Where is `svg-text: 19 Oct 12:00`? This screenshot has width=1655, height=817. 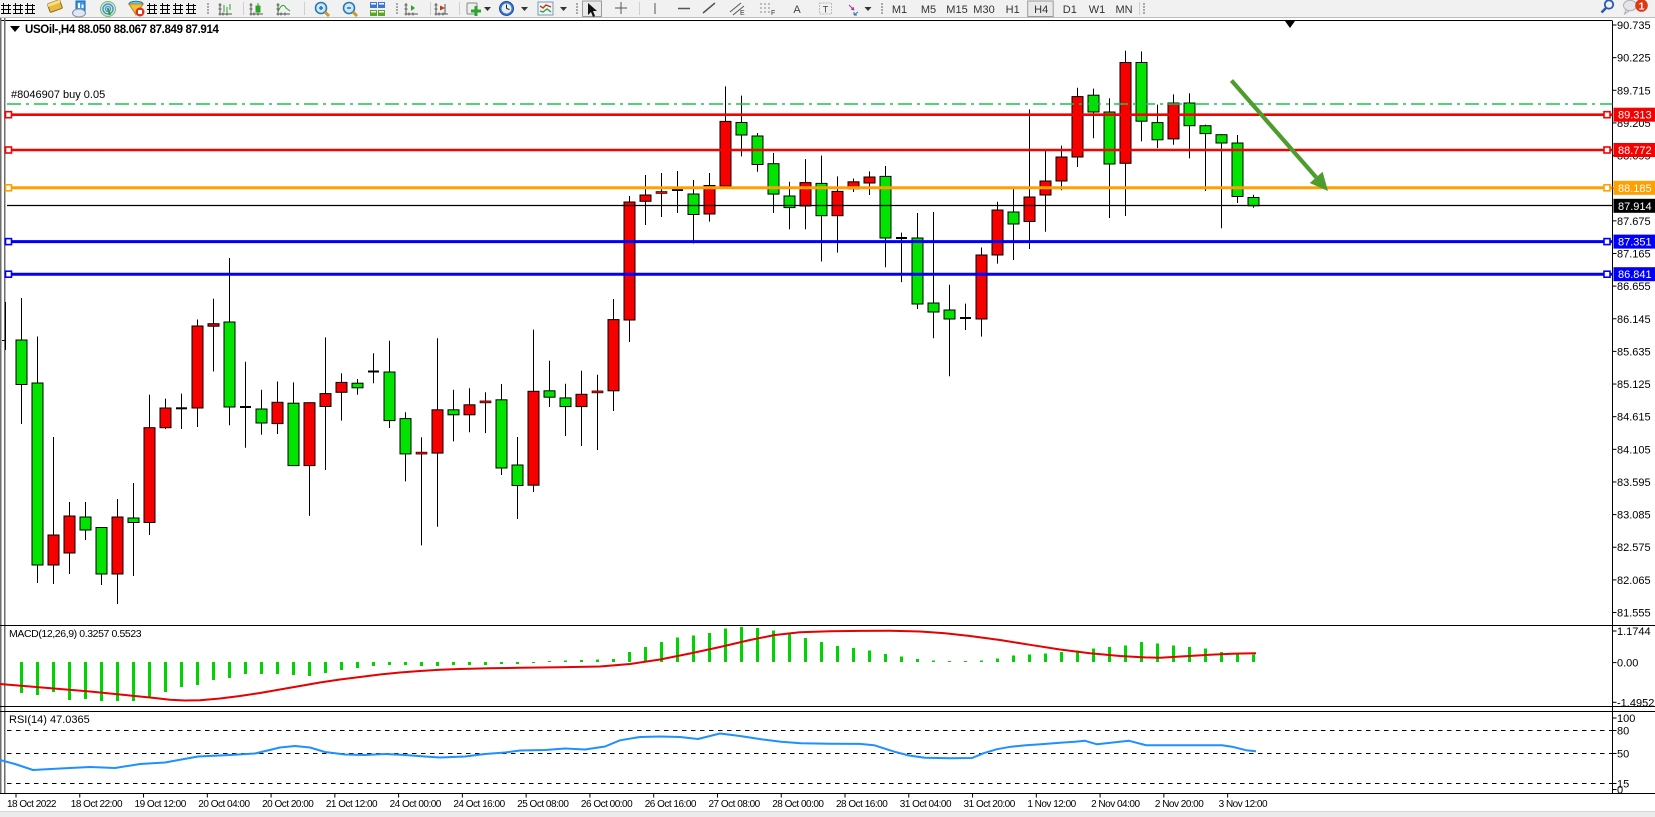 svg-text: 19 Oct 12:00 is located at coordinates (161, 804).